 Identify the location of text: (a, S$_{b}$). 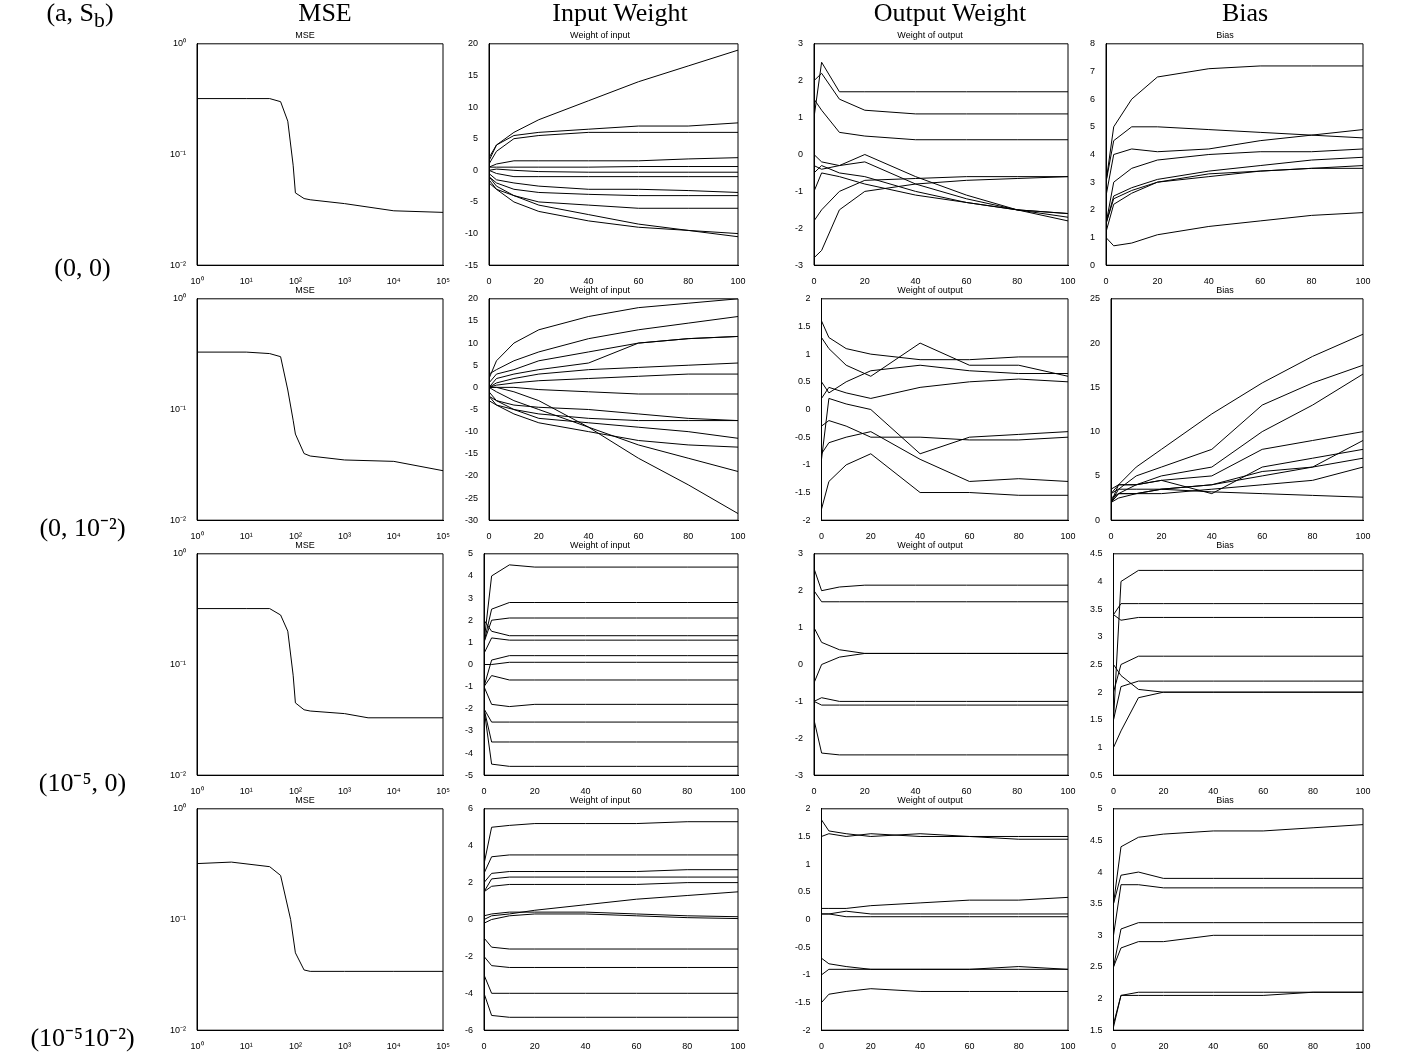
(80, 17).